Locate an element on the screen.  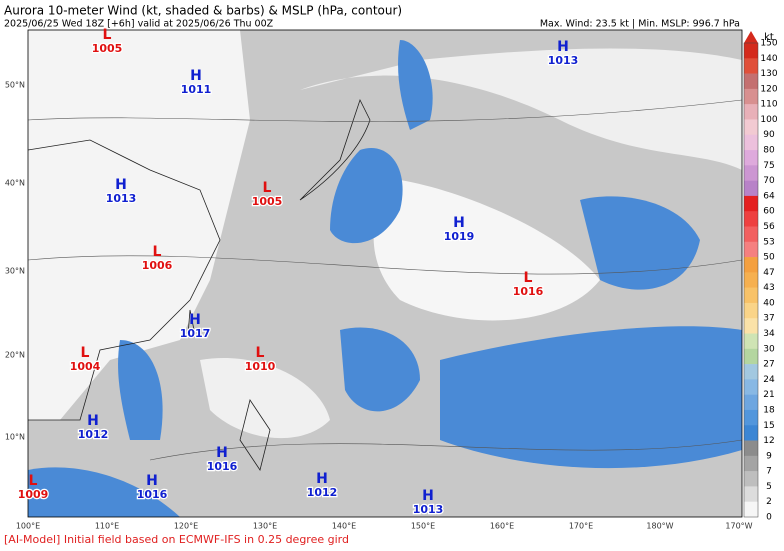
colorbar-unit: kt is located at coordinates (769, 37).